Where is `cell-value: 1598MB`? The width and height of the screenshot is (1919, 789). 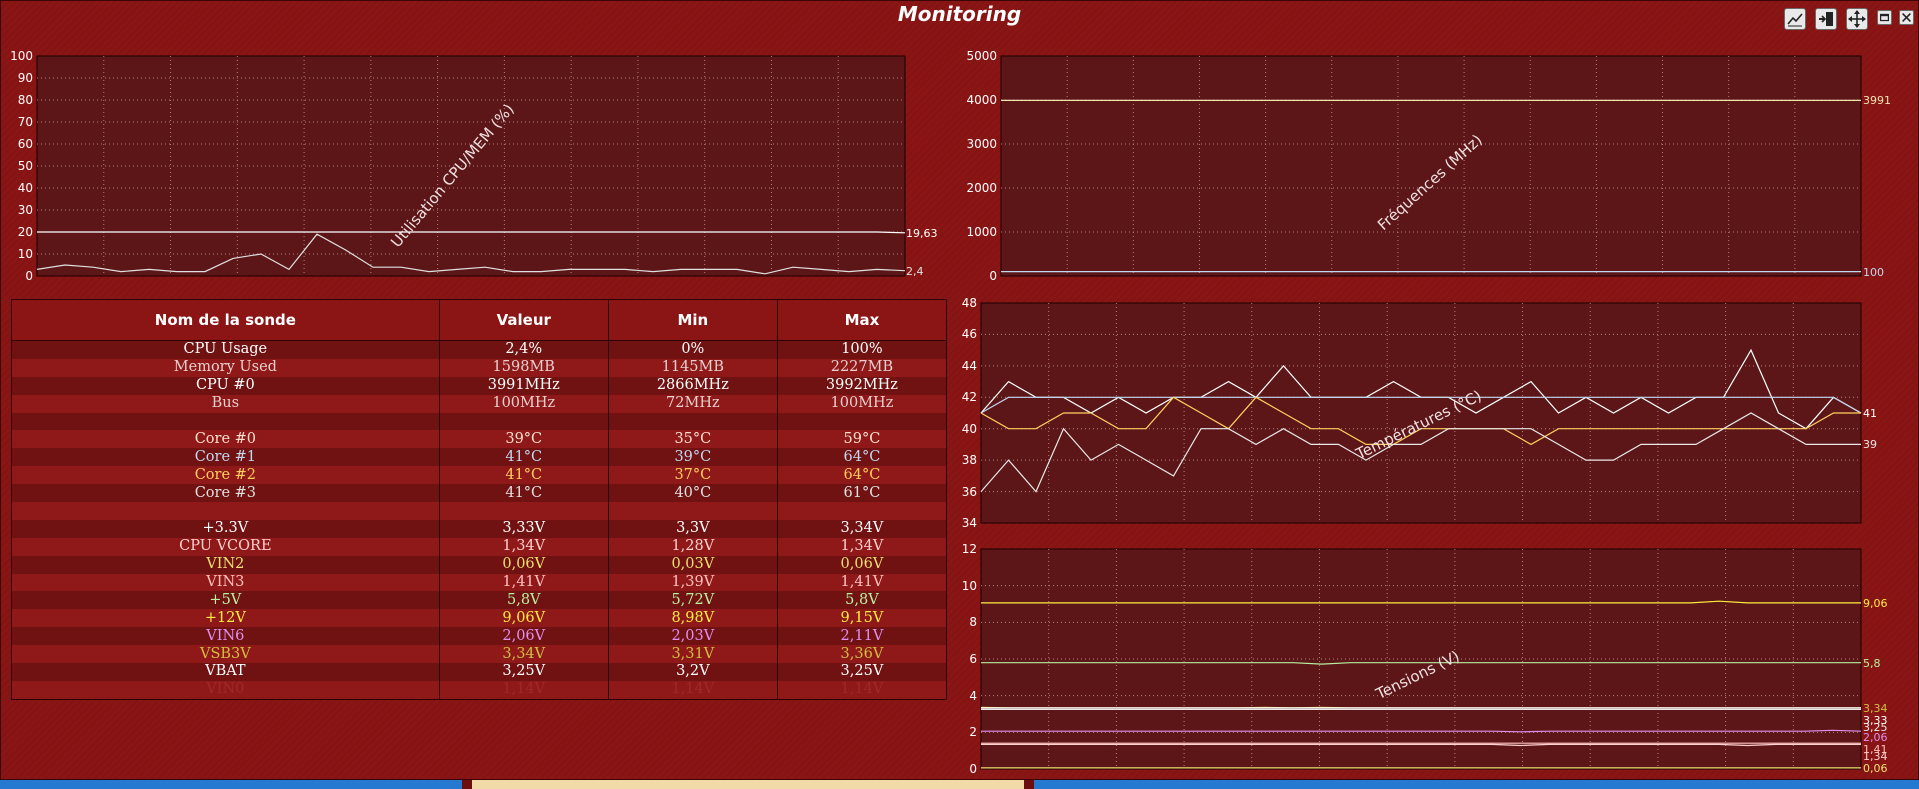 cell-value: 1598MB is located at coordinates (523, 367).